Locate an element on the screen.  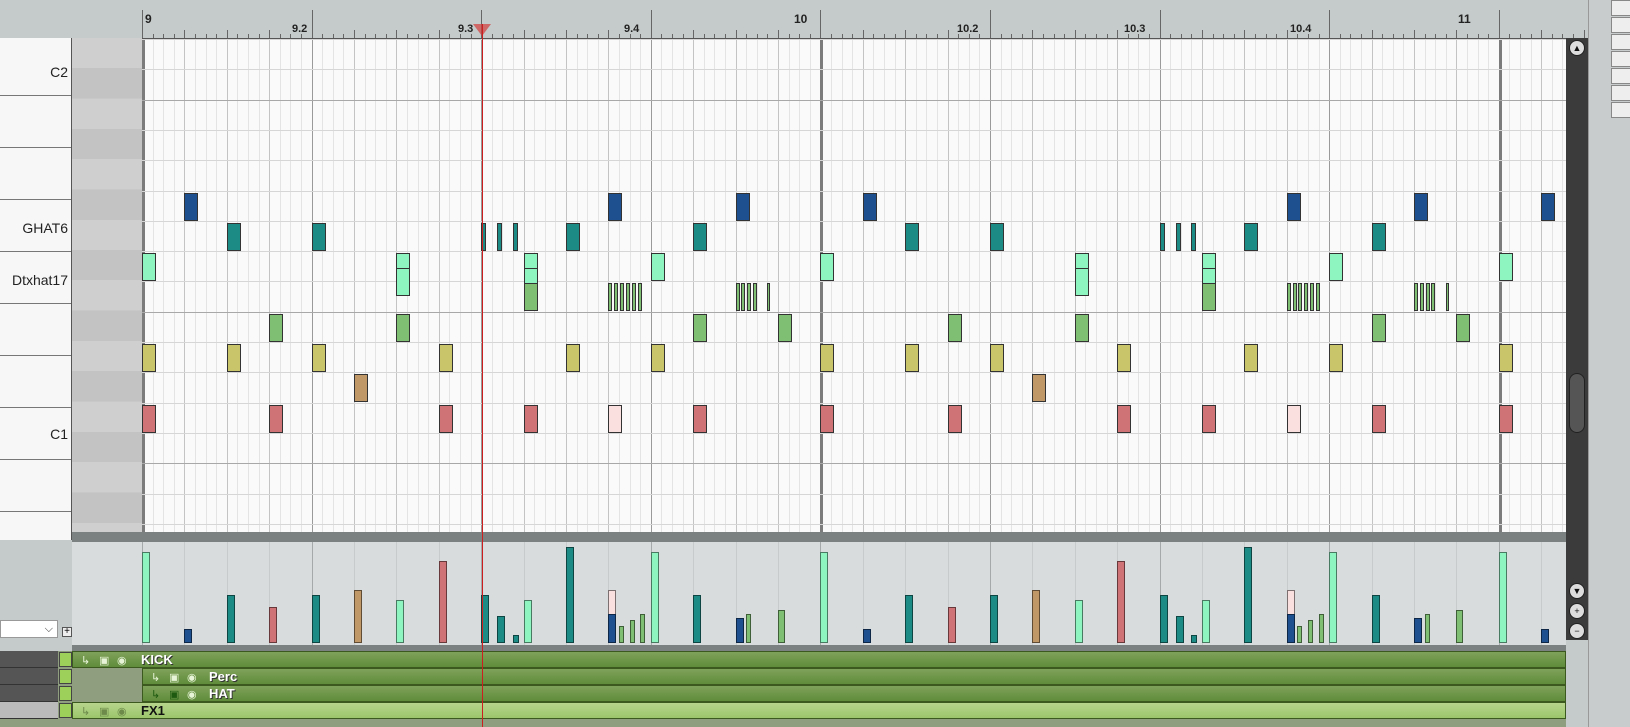
lane-splitter is located at coordinates (819, 537).